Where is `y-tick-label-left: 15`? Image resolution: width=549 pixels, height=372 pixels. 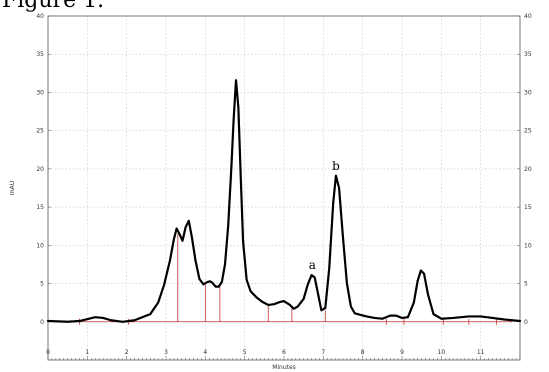 y-tick-label-left: 15 is located at coordinates (40, 207).